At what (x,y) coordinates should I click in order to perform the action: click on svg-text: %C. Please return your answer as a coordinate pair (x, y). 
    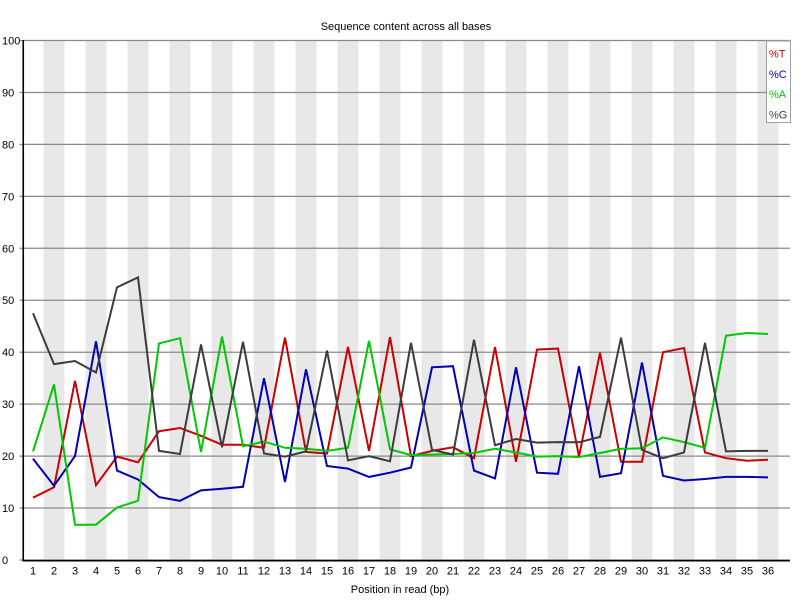
    Looking at the image, I should click on (778, 75).